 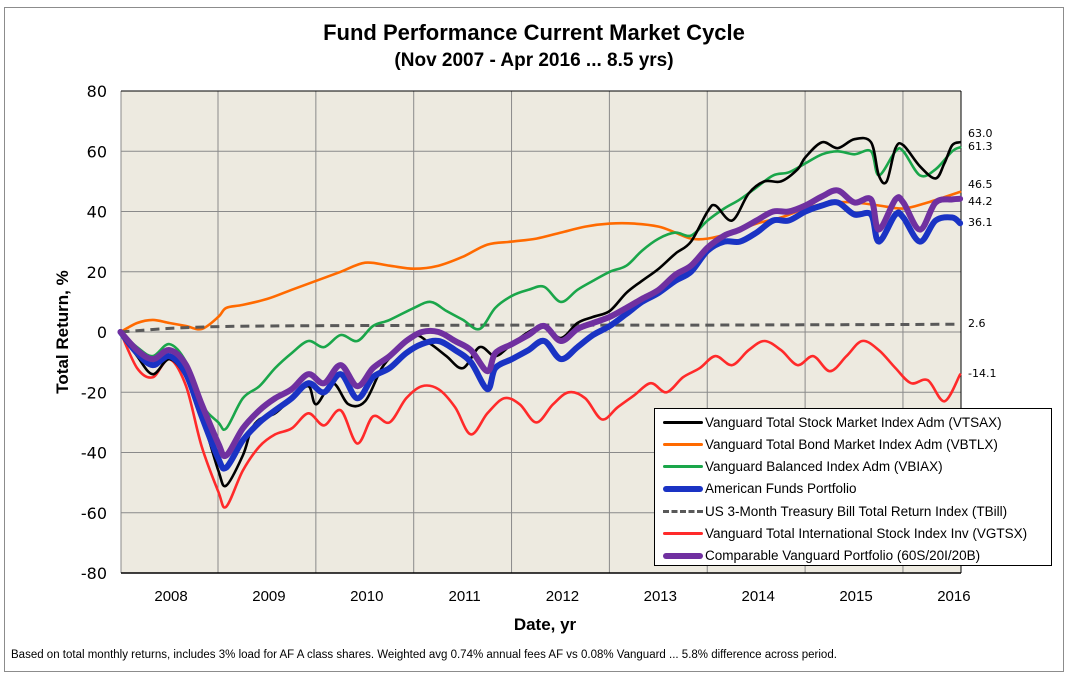 What do you see at coordinates (94, 513) in the screenshot?
I see `y-tick-label: -60` at bounding box center [94, 513].